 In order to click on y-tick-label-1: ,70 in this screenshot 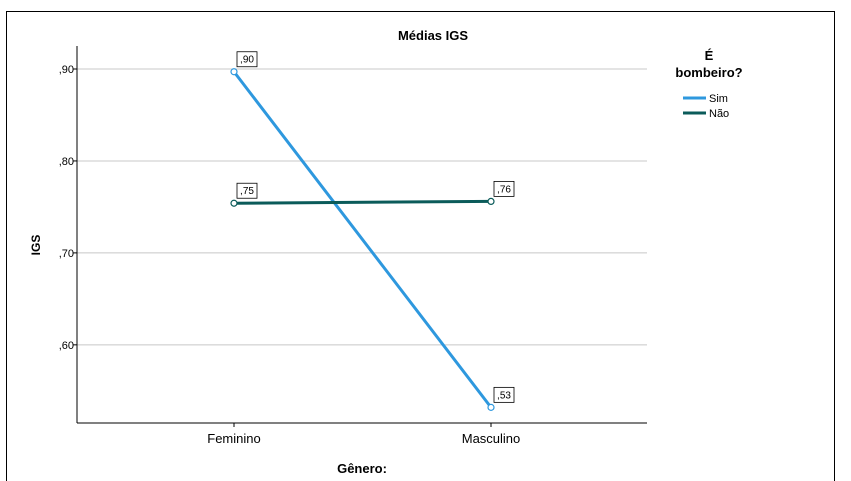, I will do `click(66, 254)`.